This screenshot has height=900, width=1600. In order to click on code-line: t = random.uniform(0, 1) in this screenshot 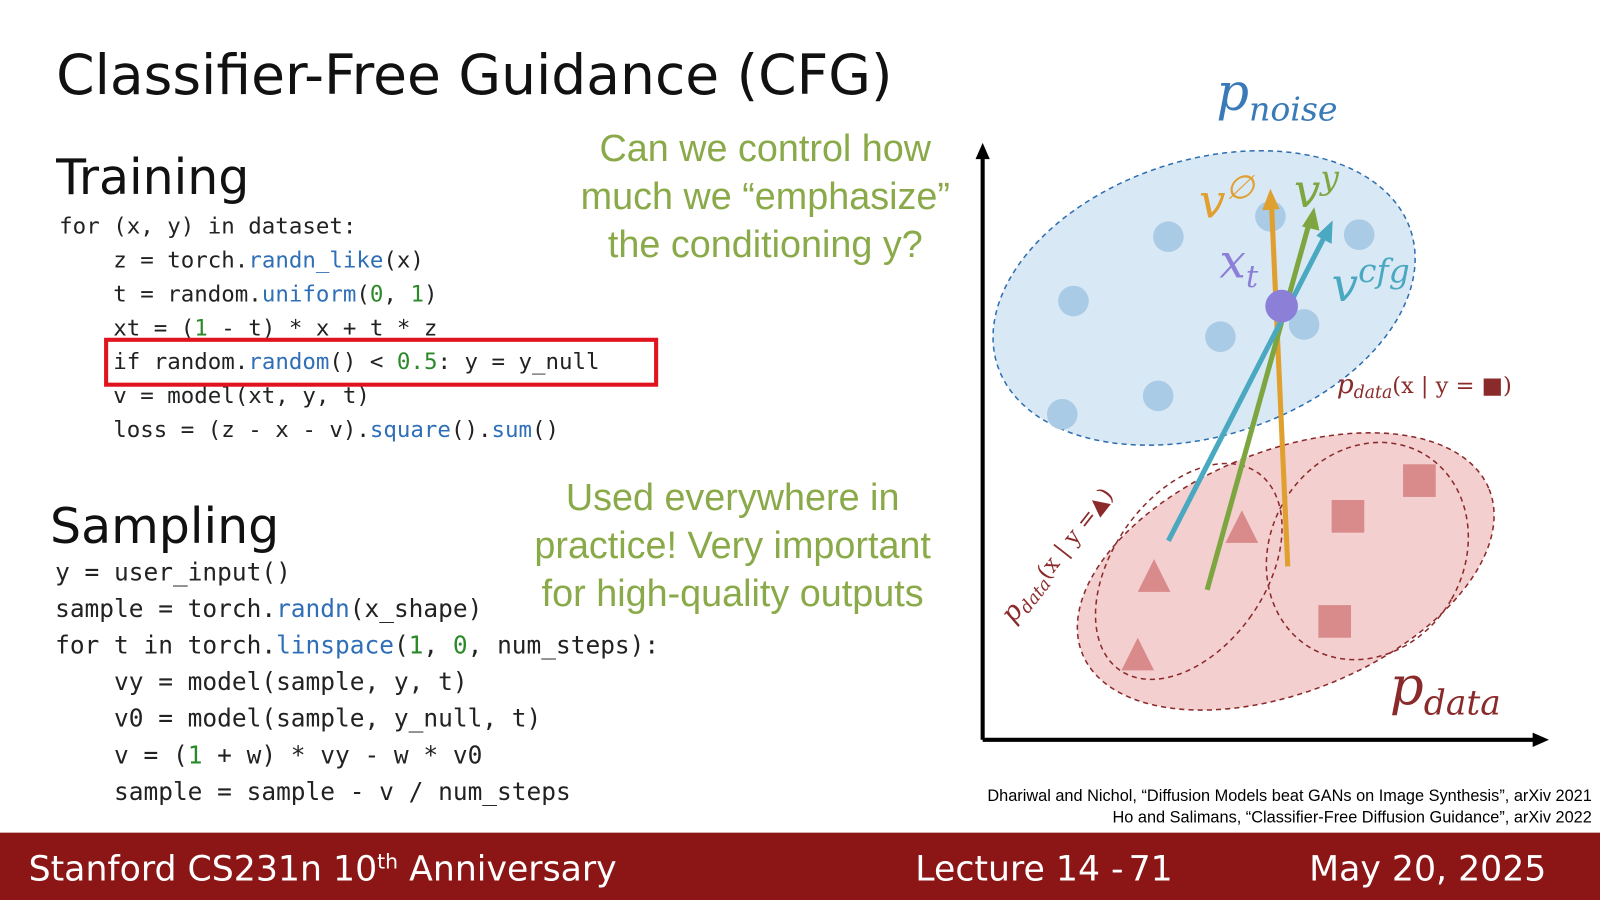, I will do `click(248, 294)`.